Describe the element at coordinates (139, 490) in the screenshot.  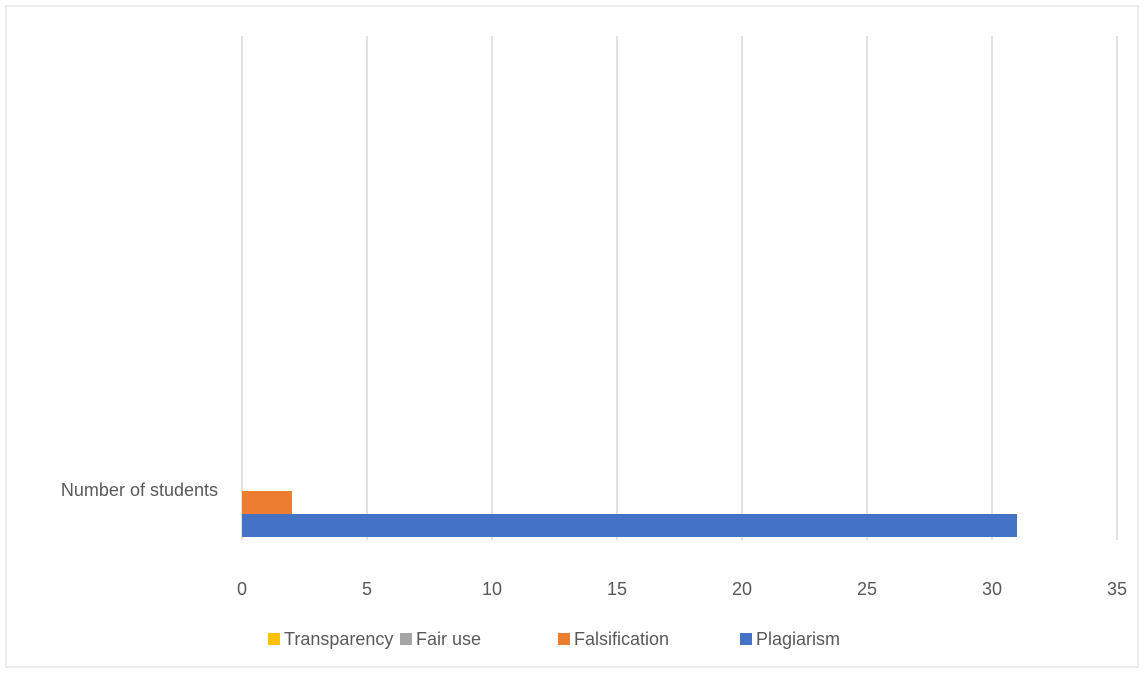
I see `y-tick-label: Number of students` at that location.